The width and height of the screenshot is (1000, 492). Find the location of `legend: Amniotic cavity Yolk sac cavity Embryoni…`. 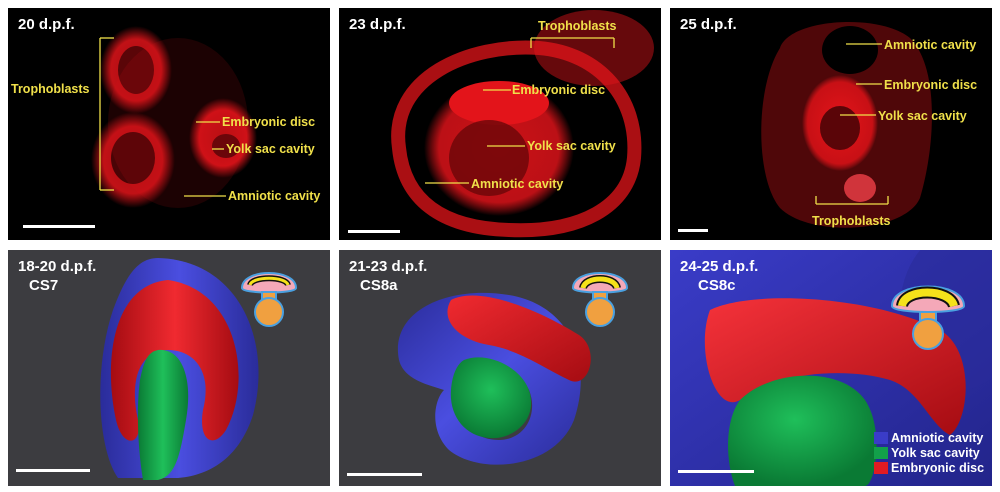

legend: Amniotic cavity Yolk sac cavity Embryoni… is located at coordinates (934, 453).